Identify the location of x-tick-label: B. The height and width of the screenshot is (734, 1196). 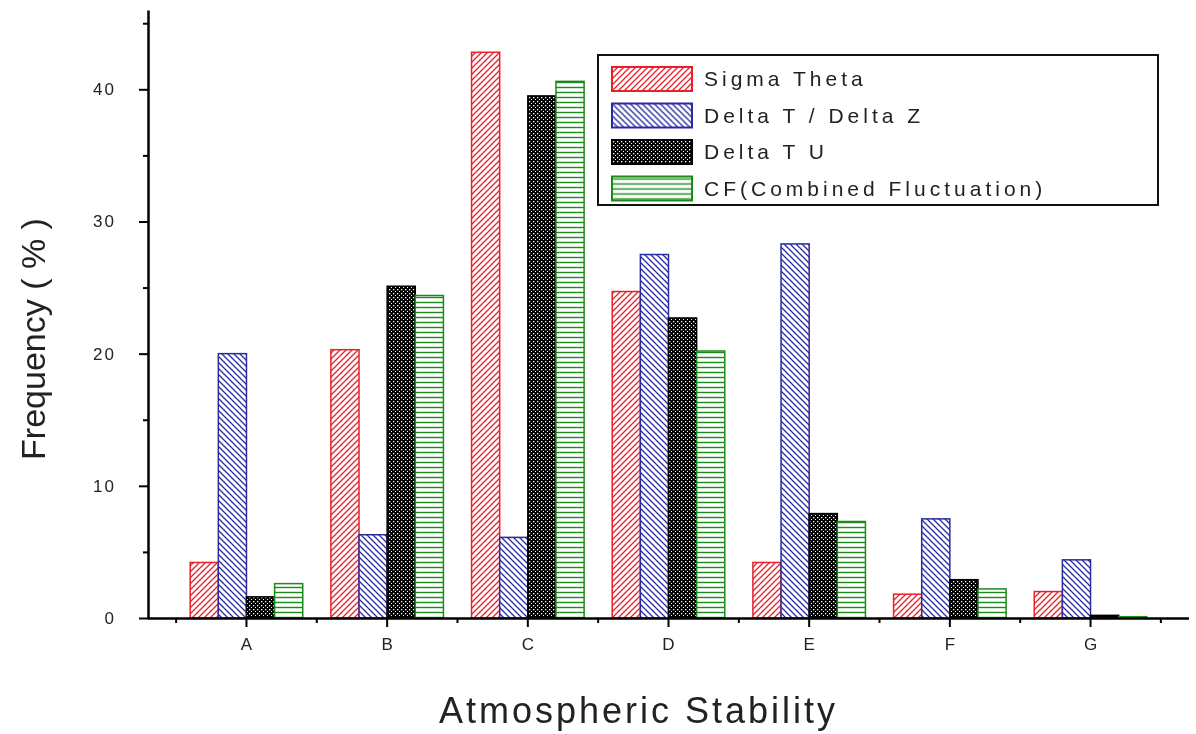
(387, 645).